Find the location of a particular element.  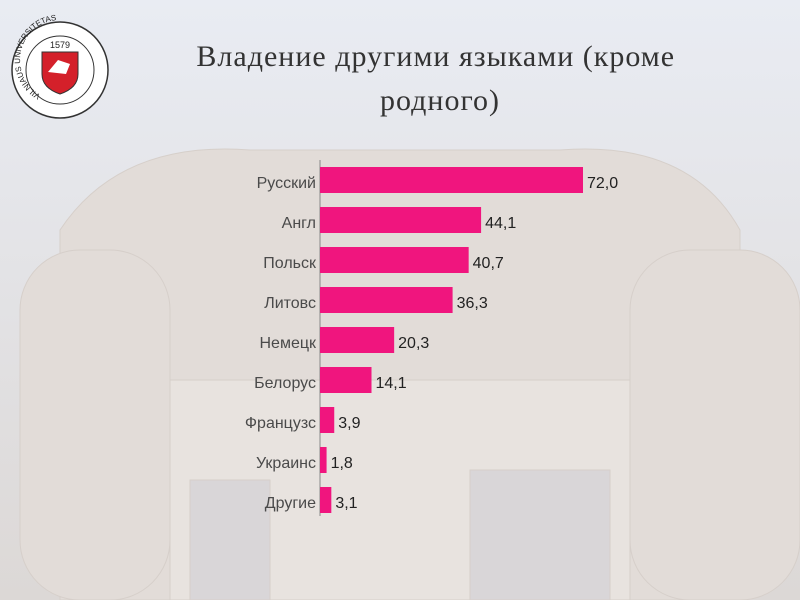

category-label: Украинс is located at coordinates (286, 463).